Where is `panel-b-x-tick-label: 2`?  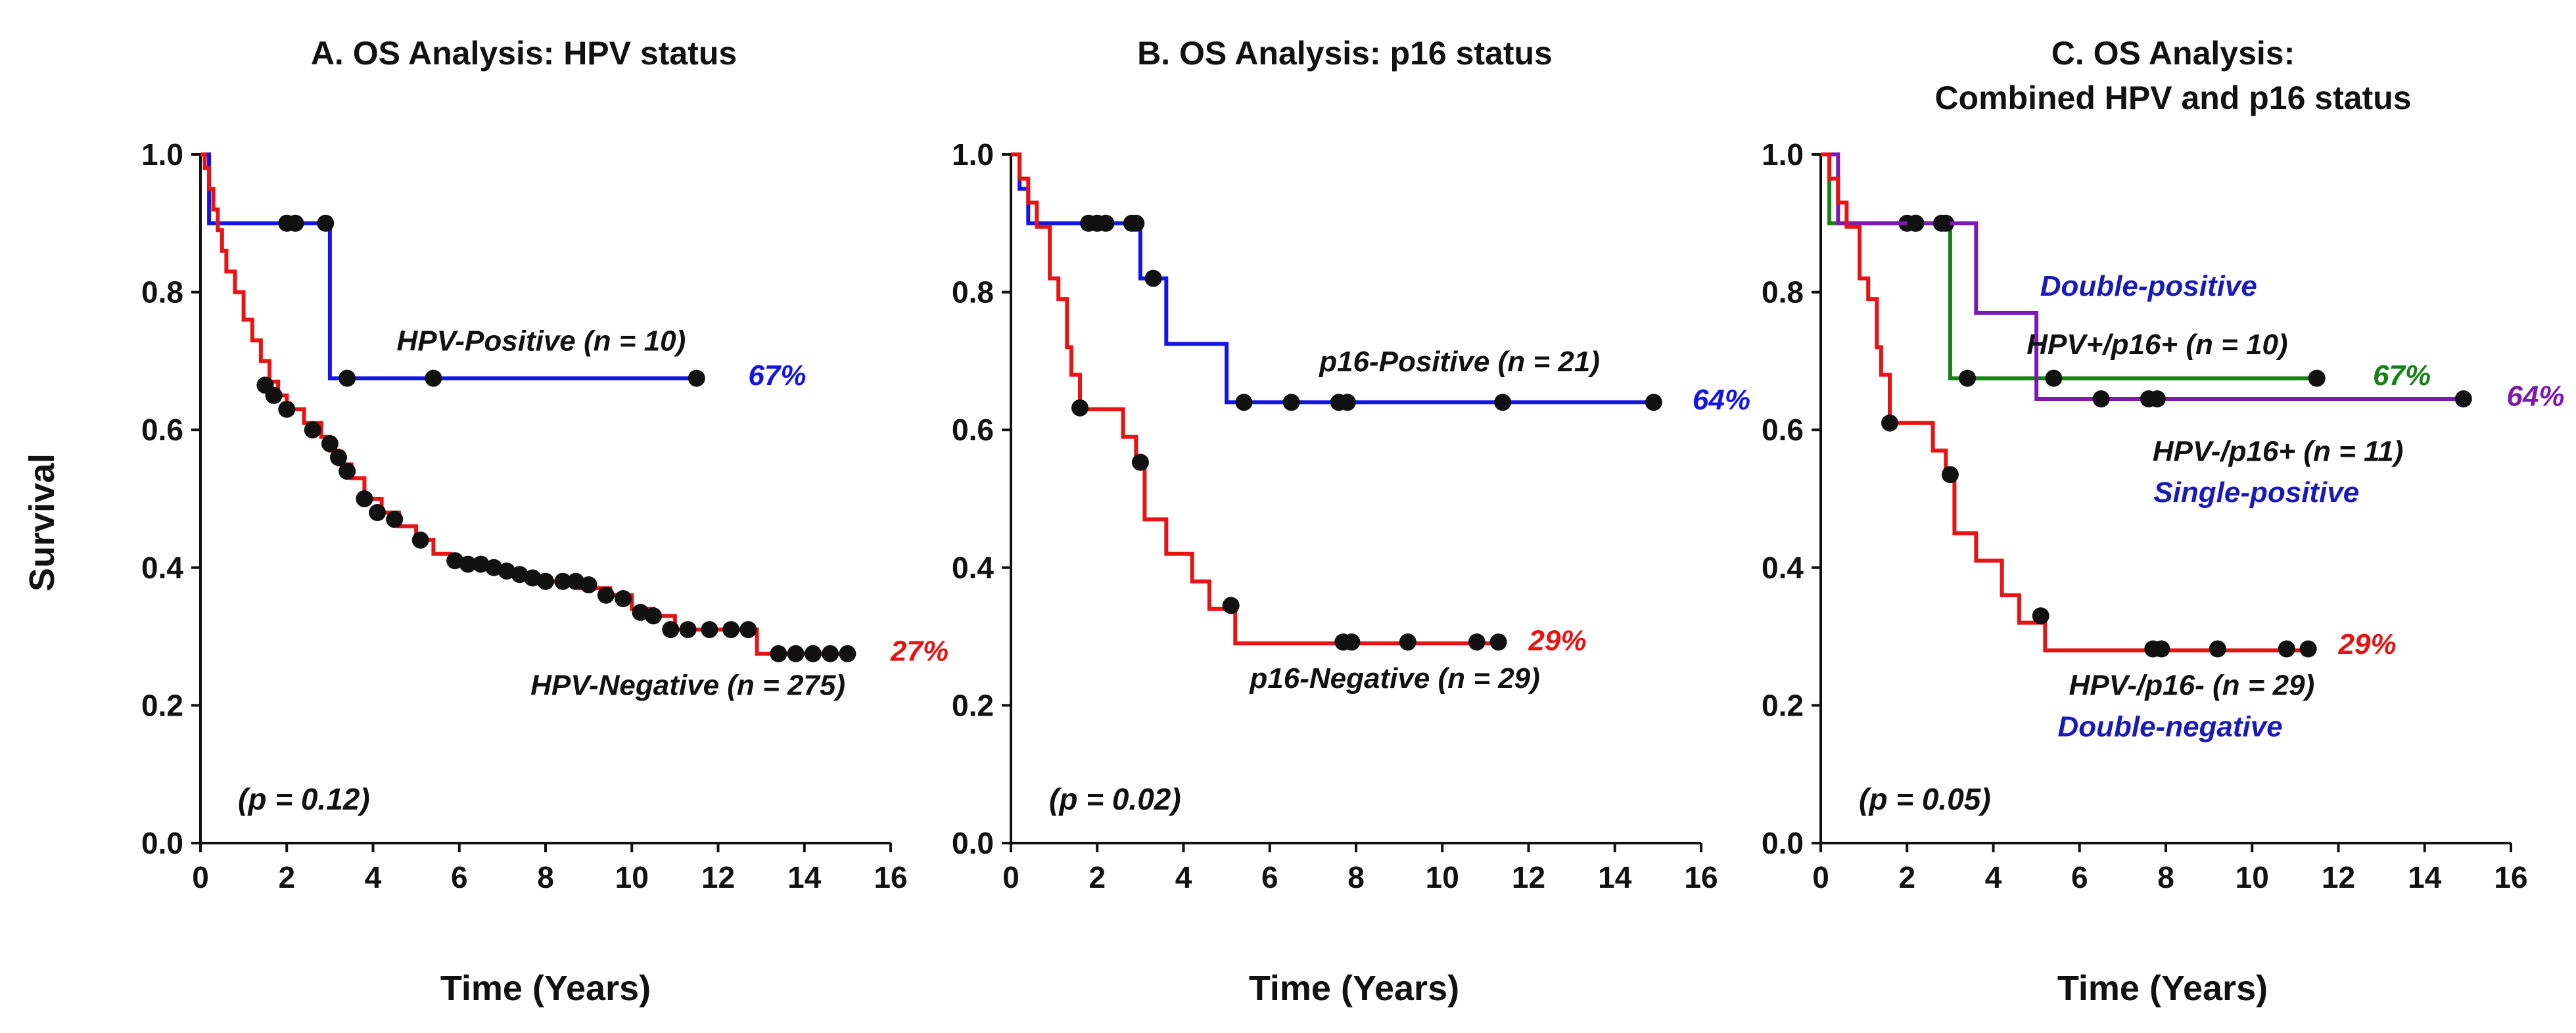 panel-b-x-tick-label: 2 is located at coordinates (1097, 877).